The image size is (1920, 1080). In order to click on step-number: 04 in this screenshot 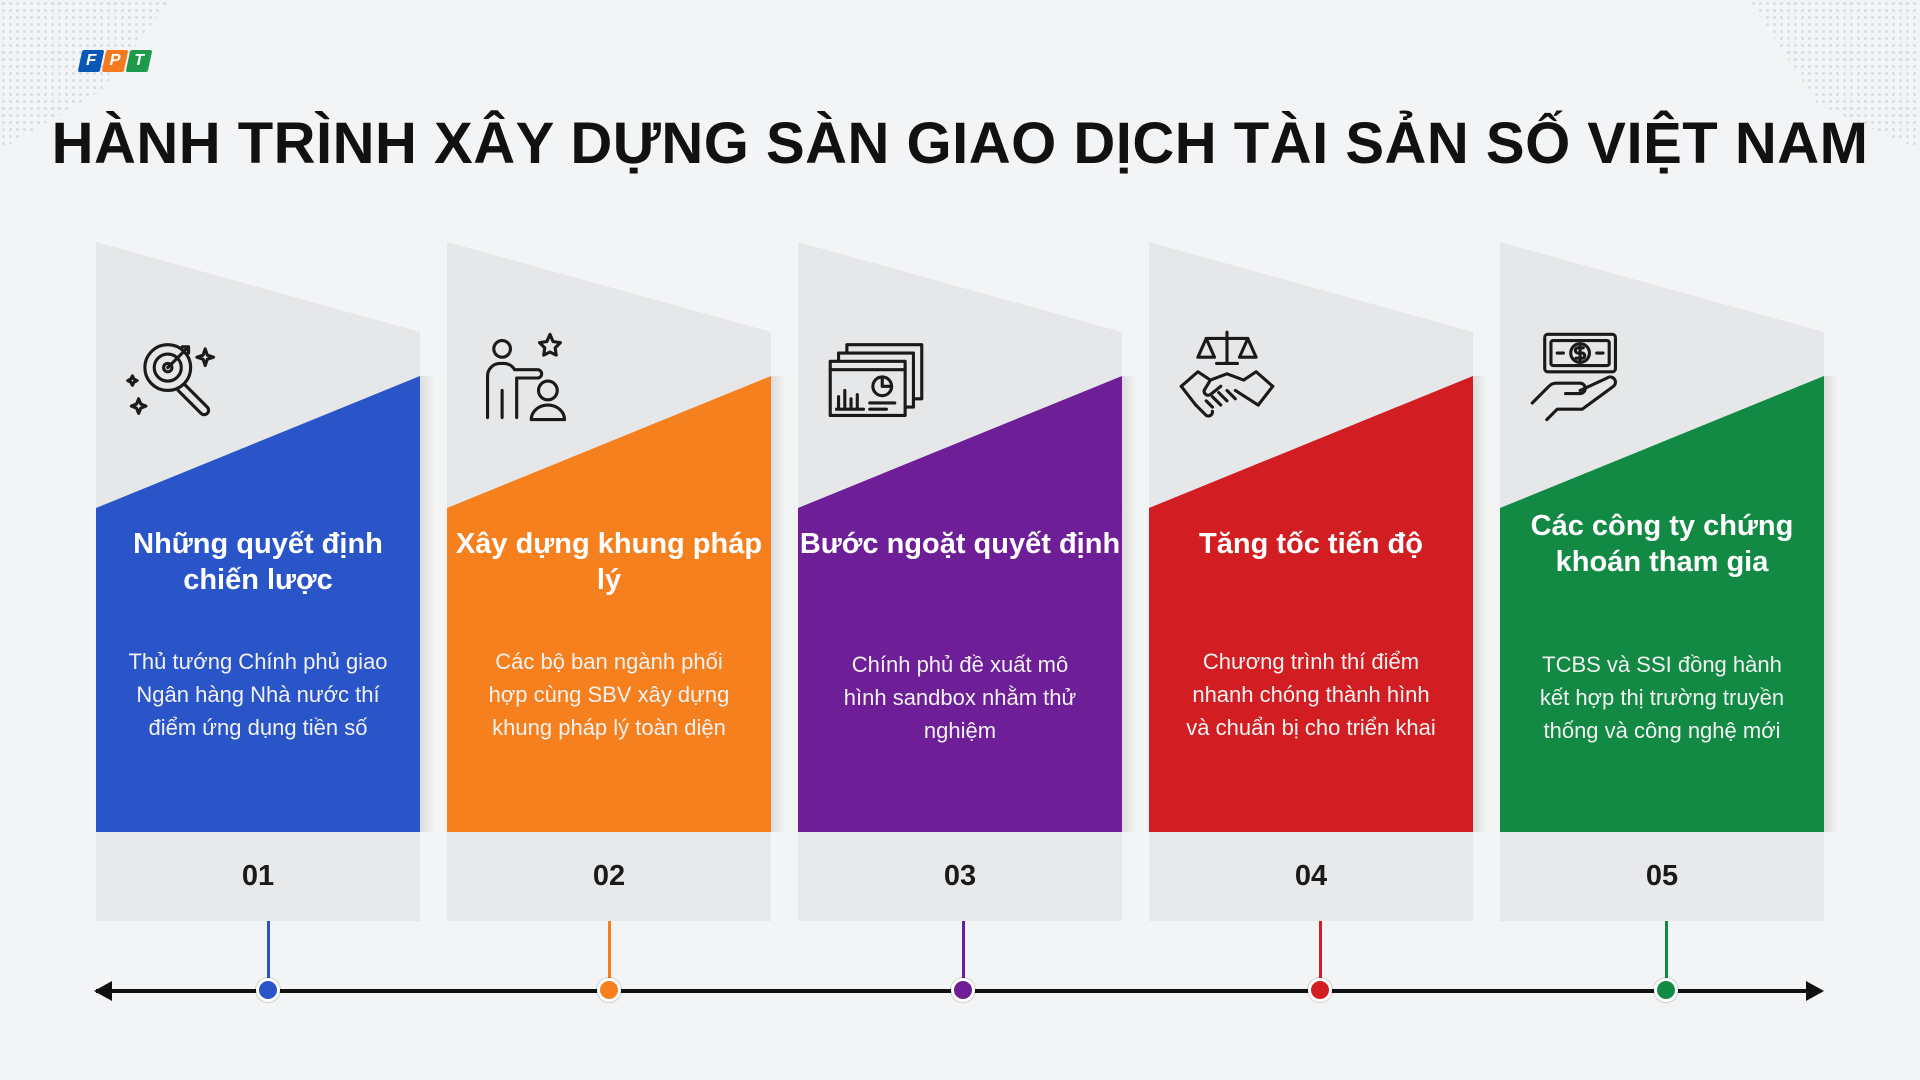, I will do `click(1311, 876)`.